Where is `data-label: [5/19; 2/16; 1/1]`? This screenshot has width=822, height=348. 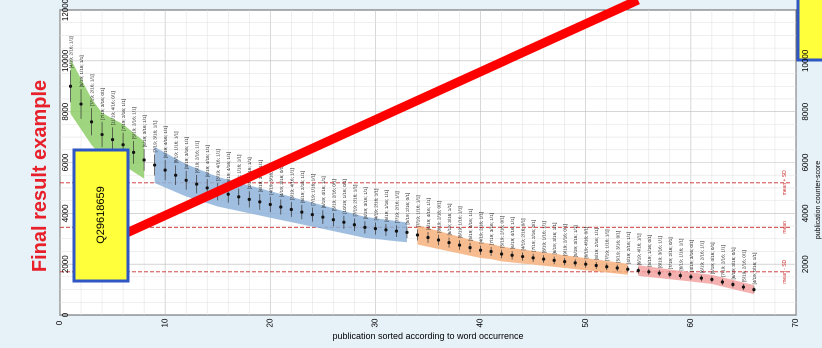 data-label: [5/19; 2/16; 1/1] is located at coordinates (134, 123).